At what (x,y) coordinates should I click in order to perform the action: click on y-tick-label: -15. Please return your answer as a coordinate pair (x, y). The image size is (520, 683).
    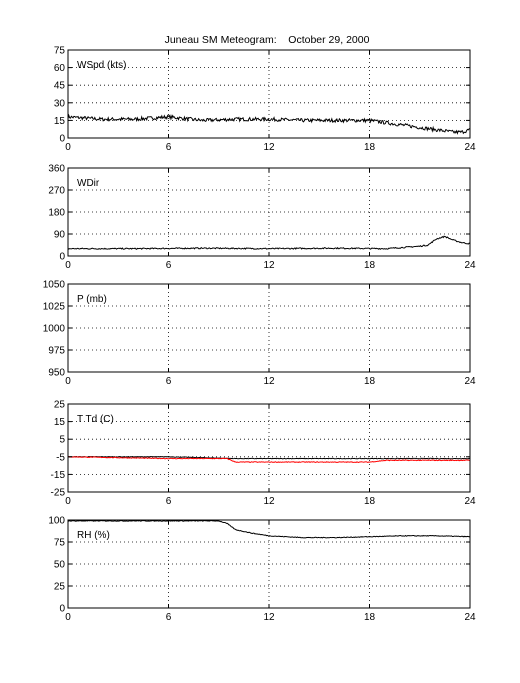
    Looking at the image, I should click on (58, 475).